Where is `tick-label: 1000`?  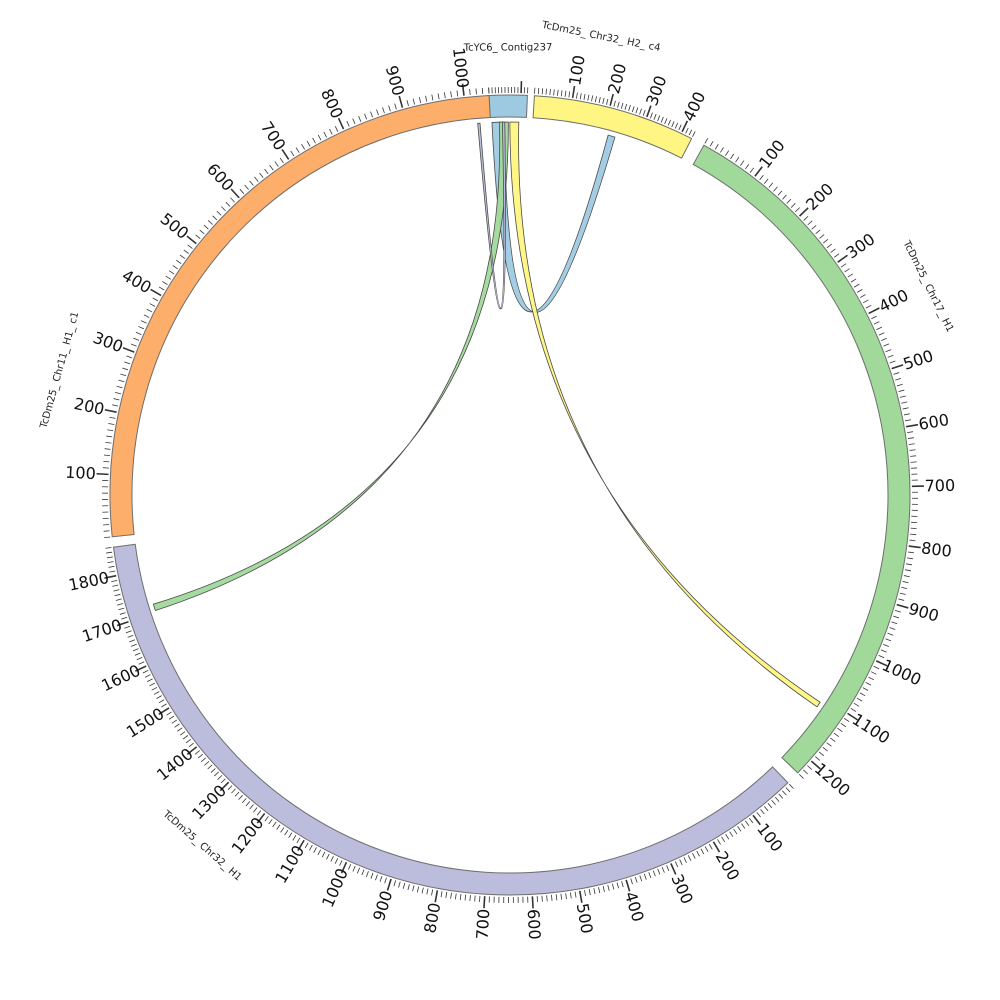 tick-label: 1000 is located at coordinates (335, 887).